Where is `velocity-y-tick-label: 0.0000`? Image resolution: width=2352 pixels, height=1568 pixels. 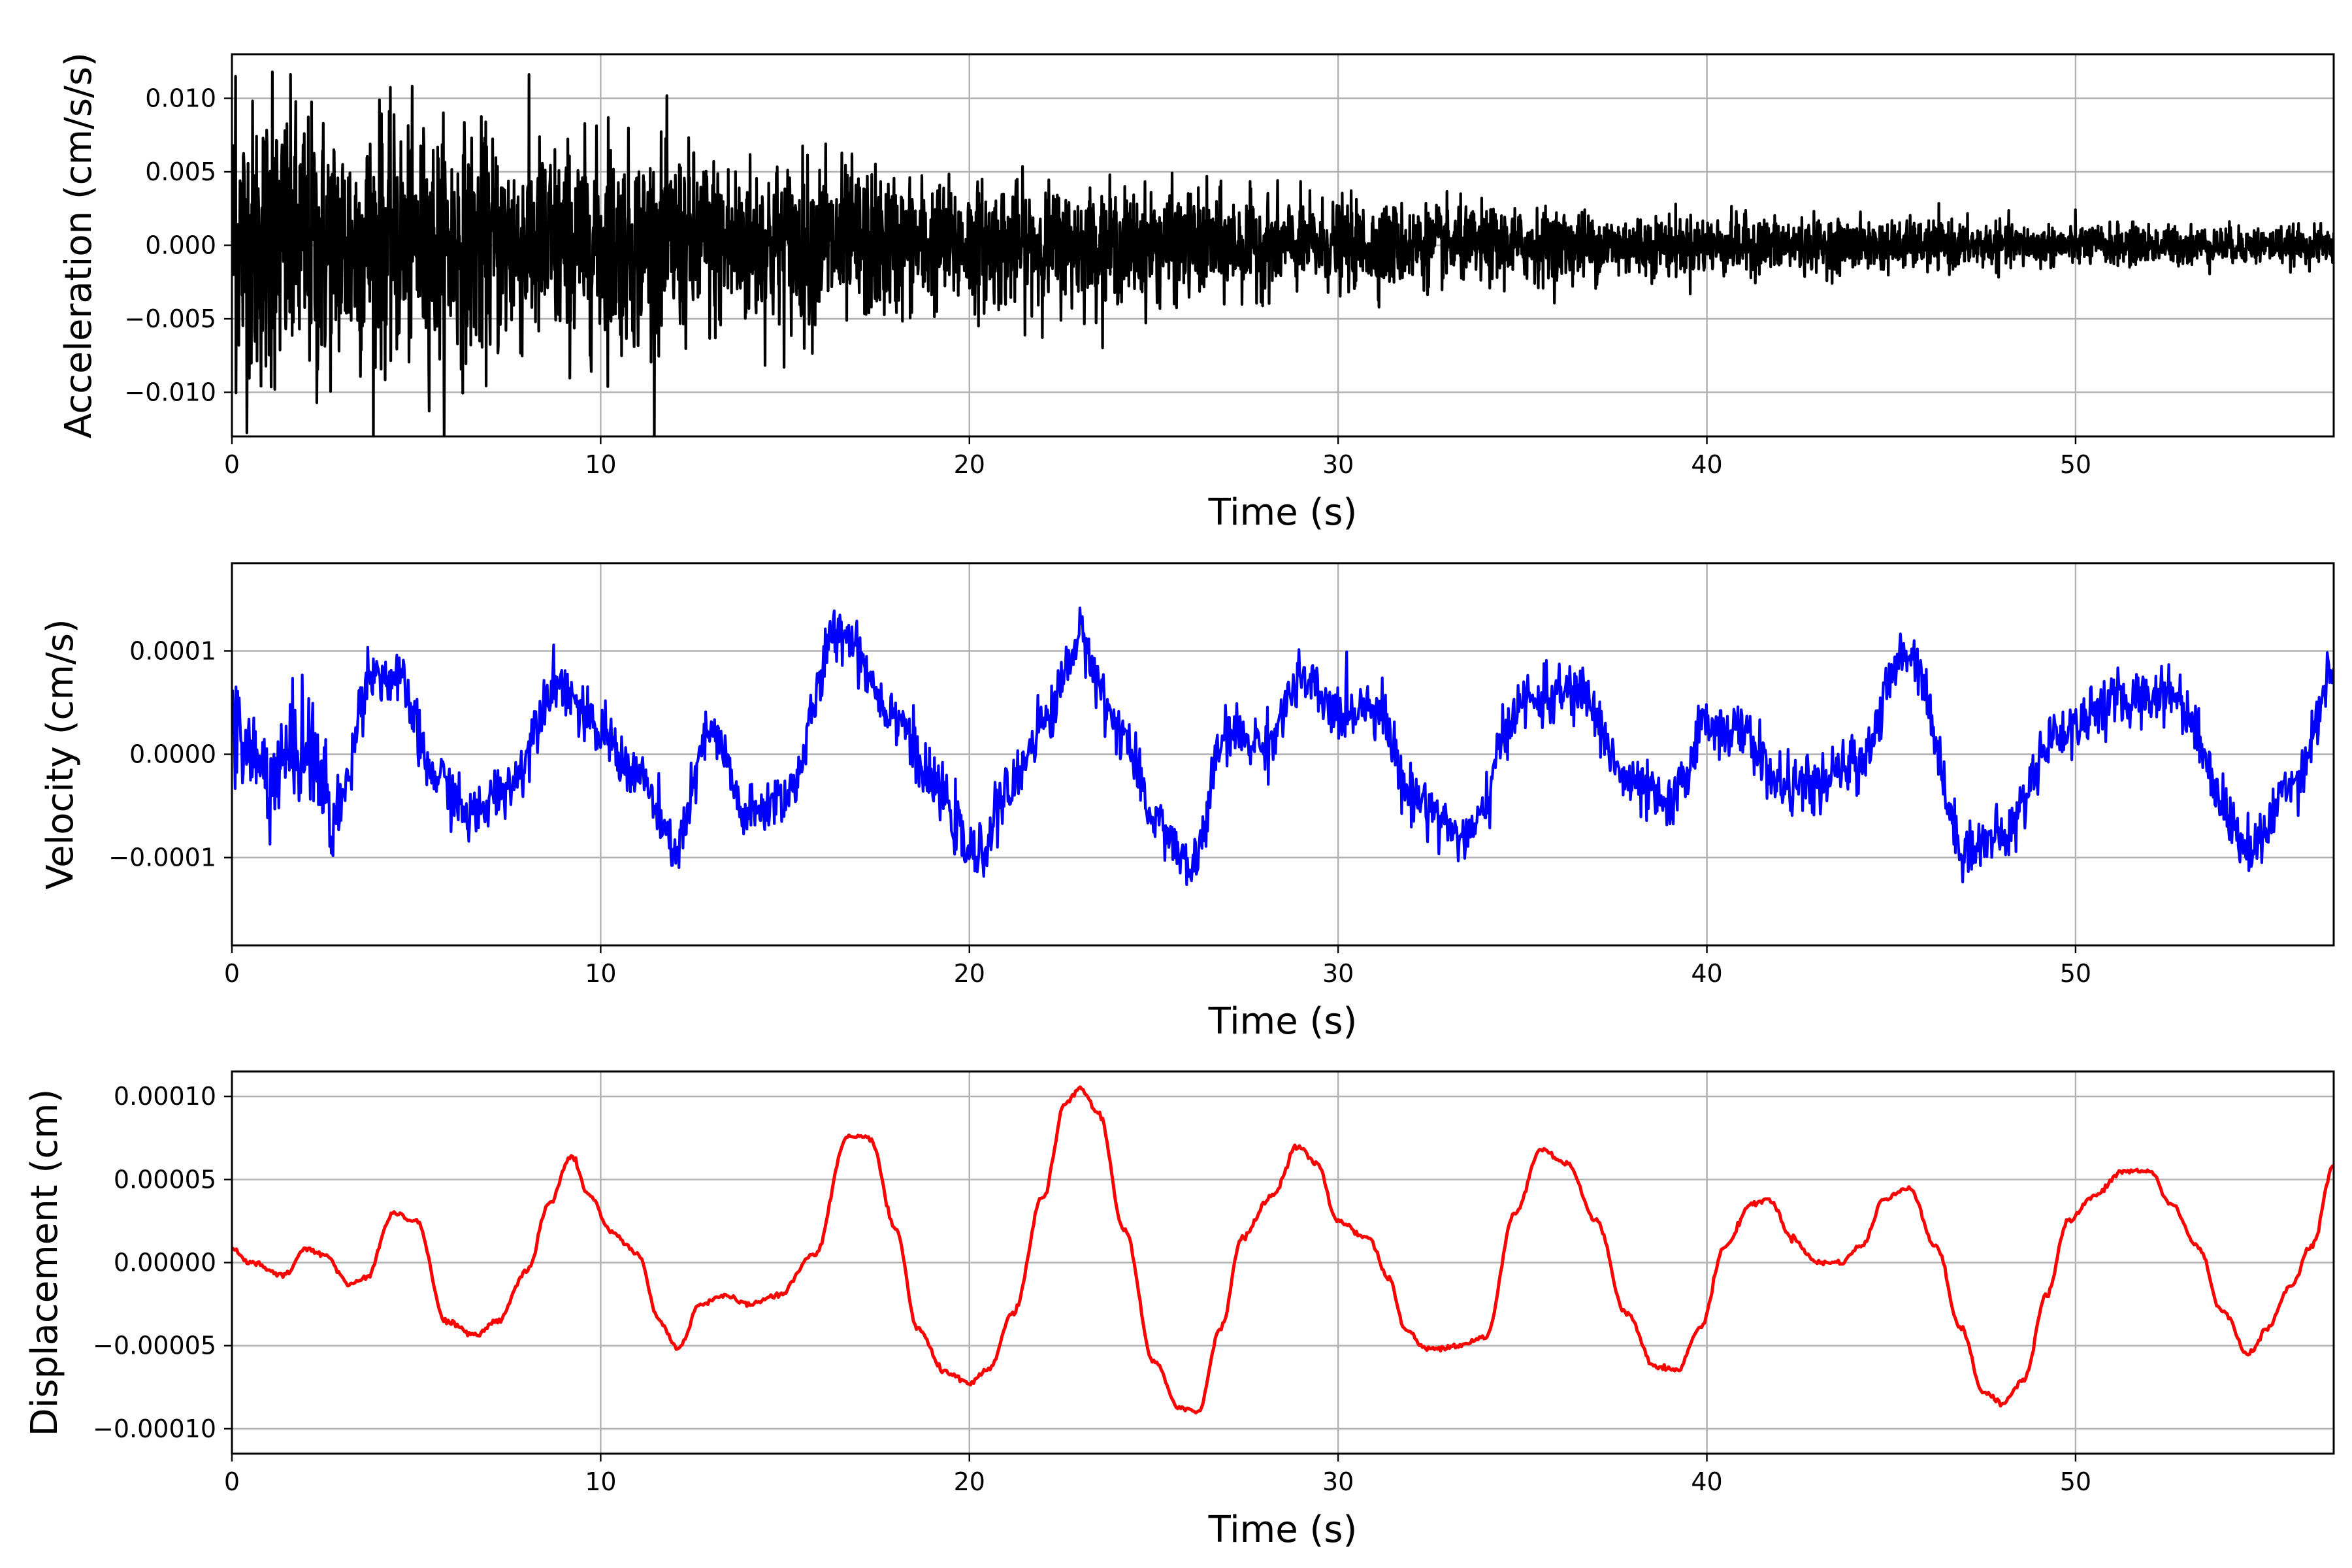 velocity-y-tick-label: 0.0000 is located at coordinates (172, 754).